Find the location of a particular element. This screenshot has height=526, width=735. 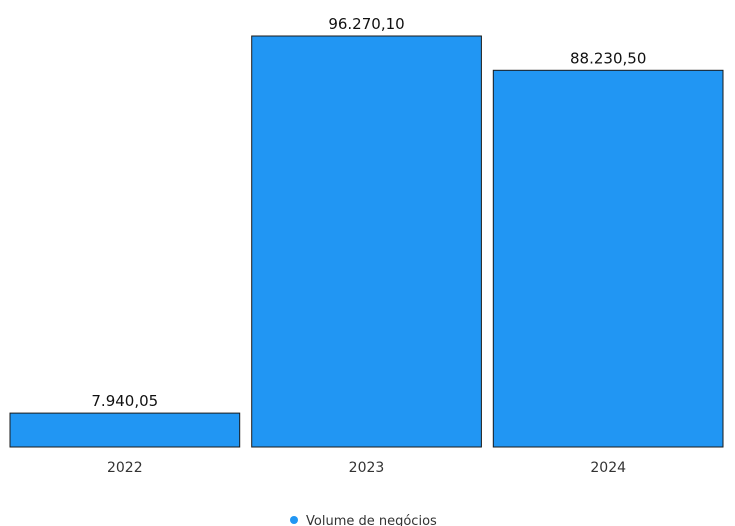

legend: Volume de negócios is located at coordinates (363, 520).